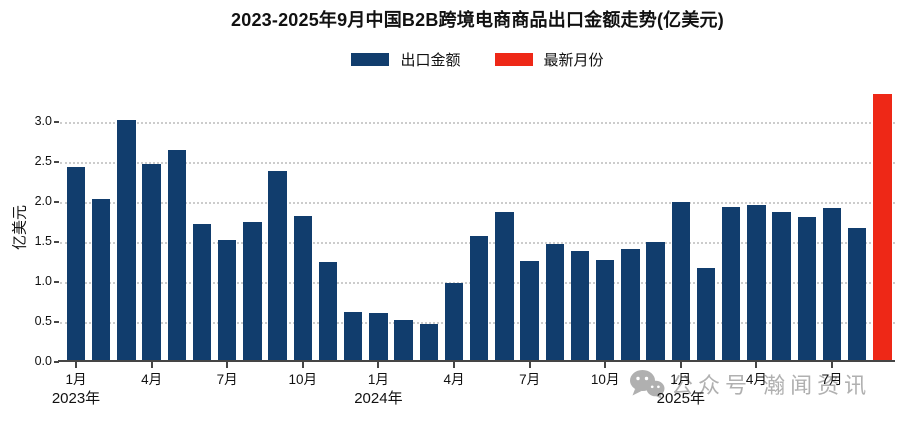 The width and height of the screenshot is (900, 421). Describe the element at coordinates (477, 20) in the screenshot. I see `chart-title: 2023-2025年9月中国B2B跨境电商商品出口金额走势(亿美元)` at that location.